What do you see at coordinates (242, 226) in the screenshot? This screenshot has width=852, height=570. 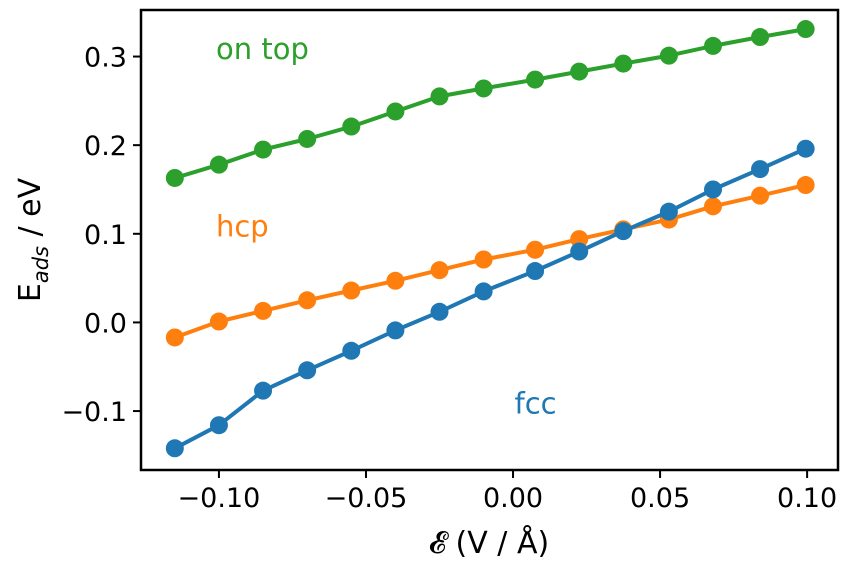 I see `annotation-hcp: hcp` at bounding box center [242, 226].